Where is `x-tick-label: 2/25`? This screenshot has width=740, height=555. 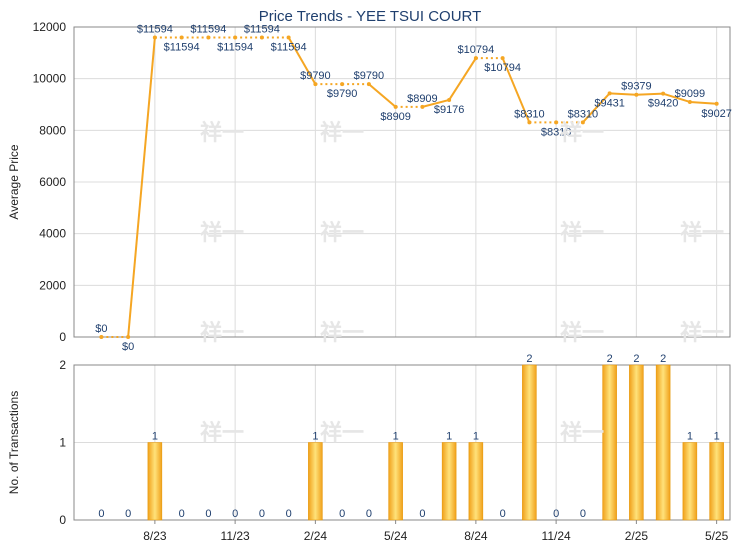
x-tick-label: 2/25 is located at coordinates (637, 536).